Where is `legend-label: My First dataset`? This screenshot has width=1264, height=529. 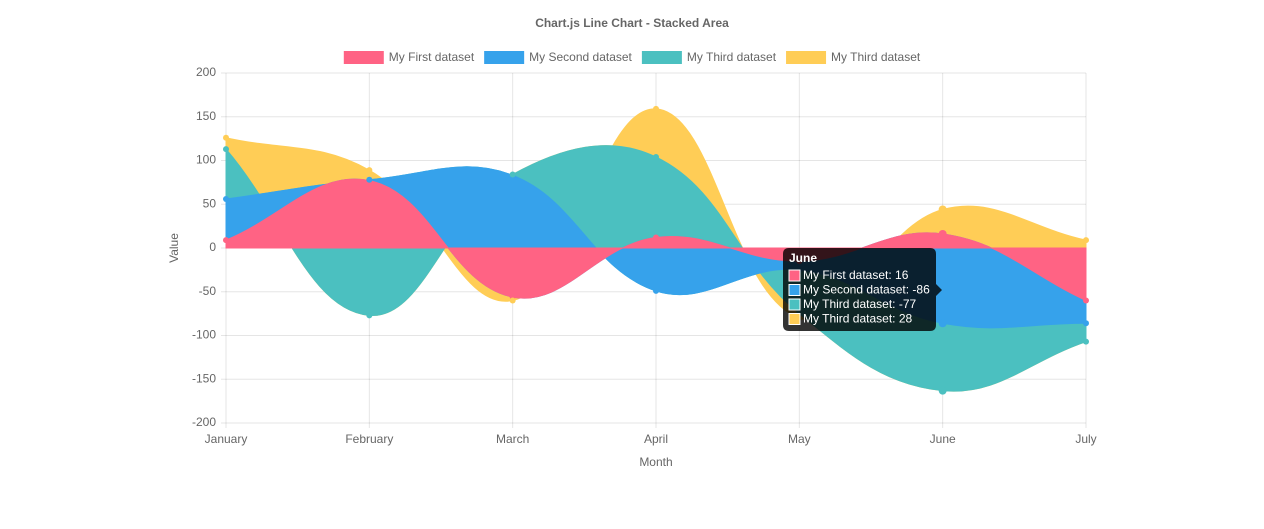 legend-label: My First dataset is located at coordinates (432, 57).